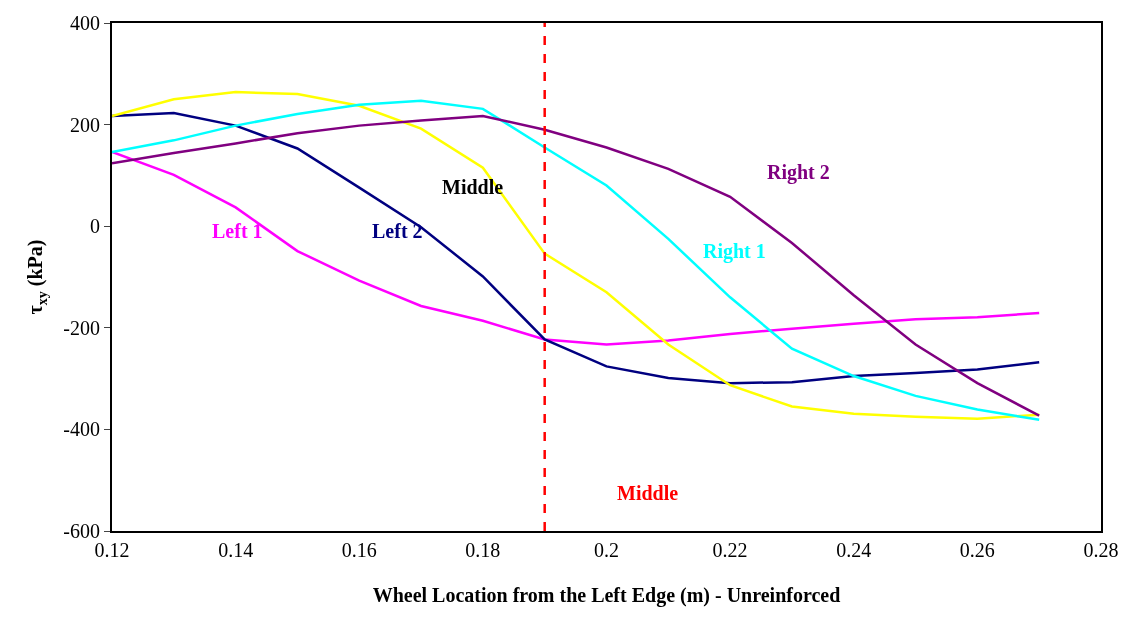  I want to click on x-tick-label: 0.22, so click(730, 550).